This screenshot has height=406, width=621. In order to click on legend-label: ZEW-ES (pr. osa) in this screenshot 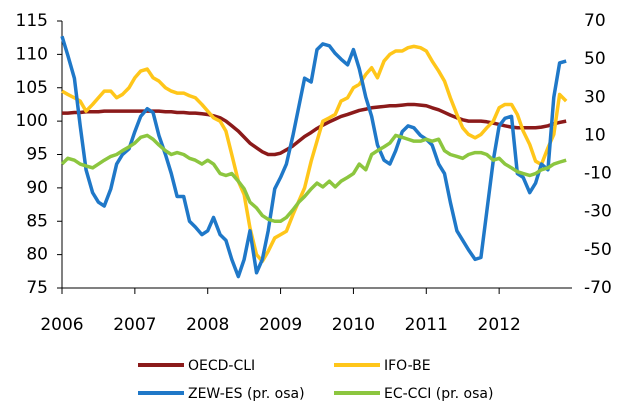, I will do `click(246, 394)`.